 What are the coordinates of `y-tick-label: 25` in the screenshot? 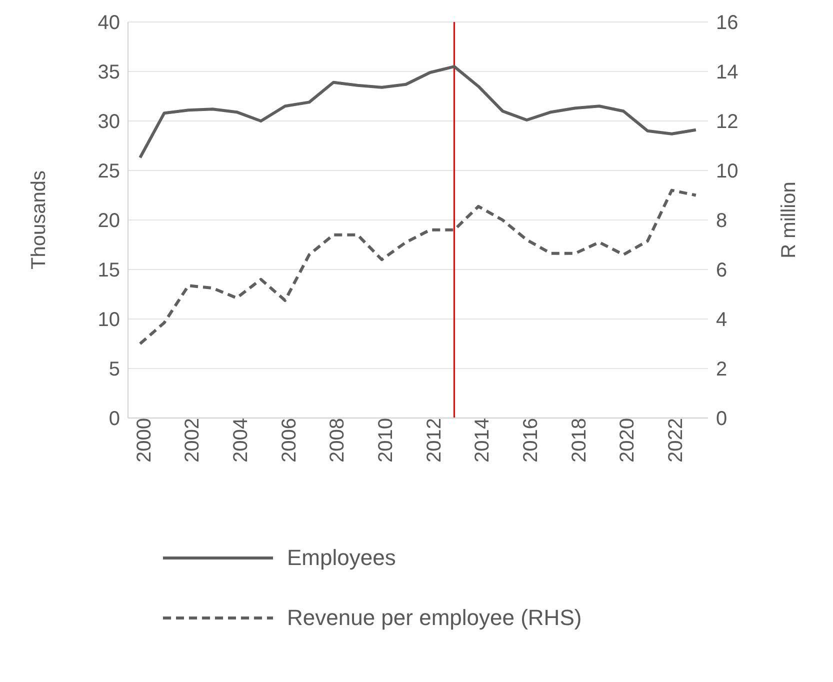 It's located at (109, 171).